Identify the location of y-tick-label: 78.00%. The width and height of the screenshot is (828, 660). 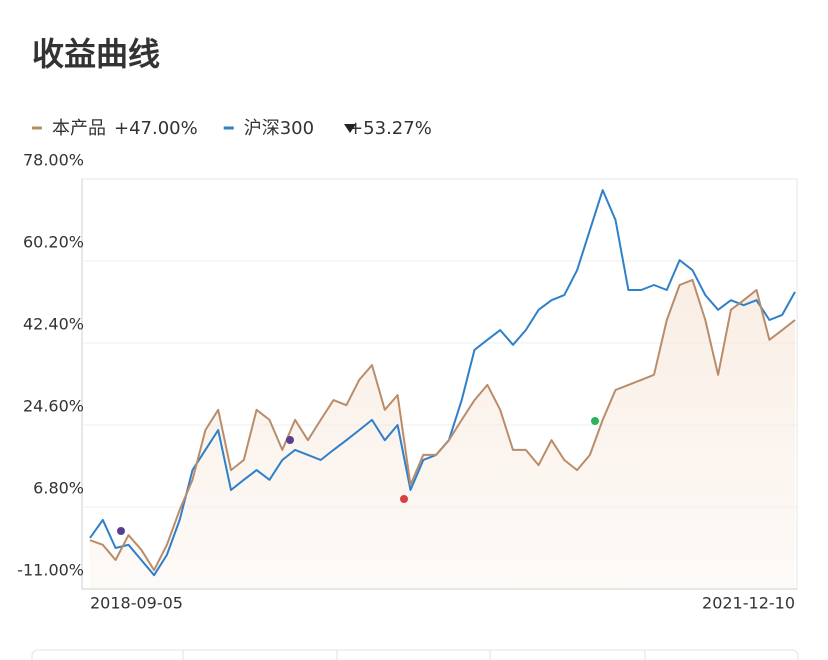
(53, 160).